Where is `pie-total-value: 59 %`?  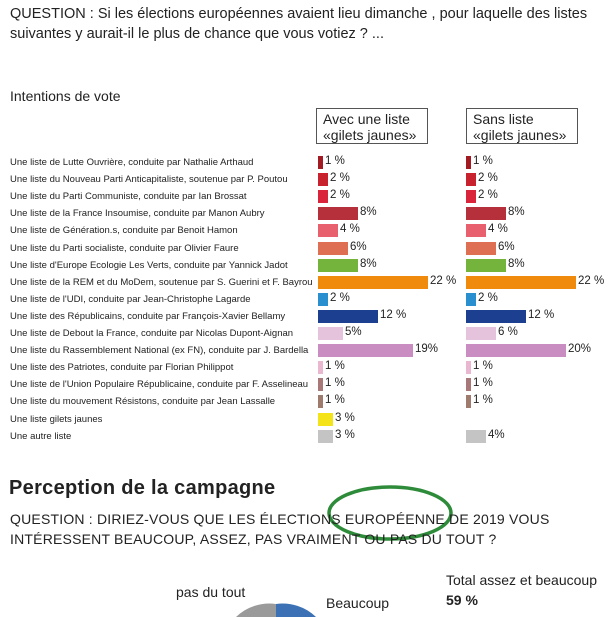
pie-total-value: 59 % is located at coordinates (462, 600).